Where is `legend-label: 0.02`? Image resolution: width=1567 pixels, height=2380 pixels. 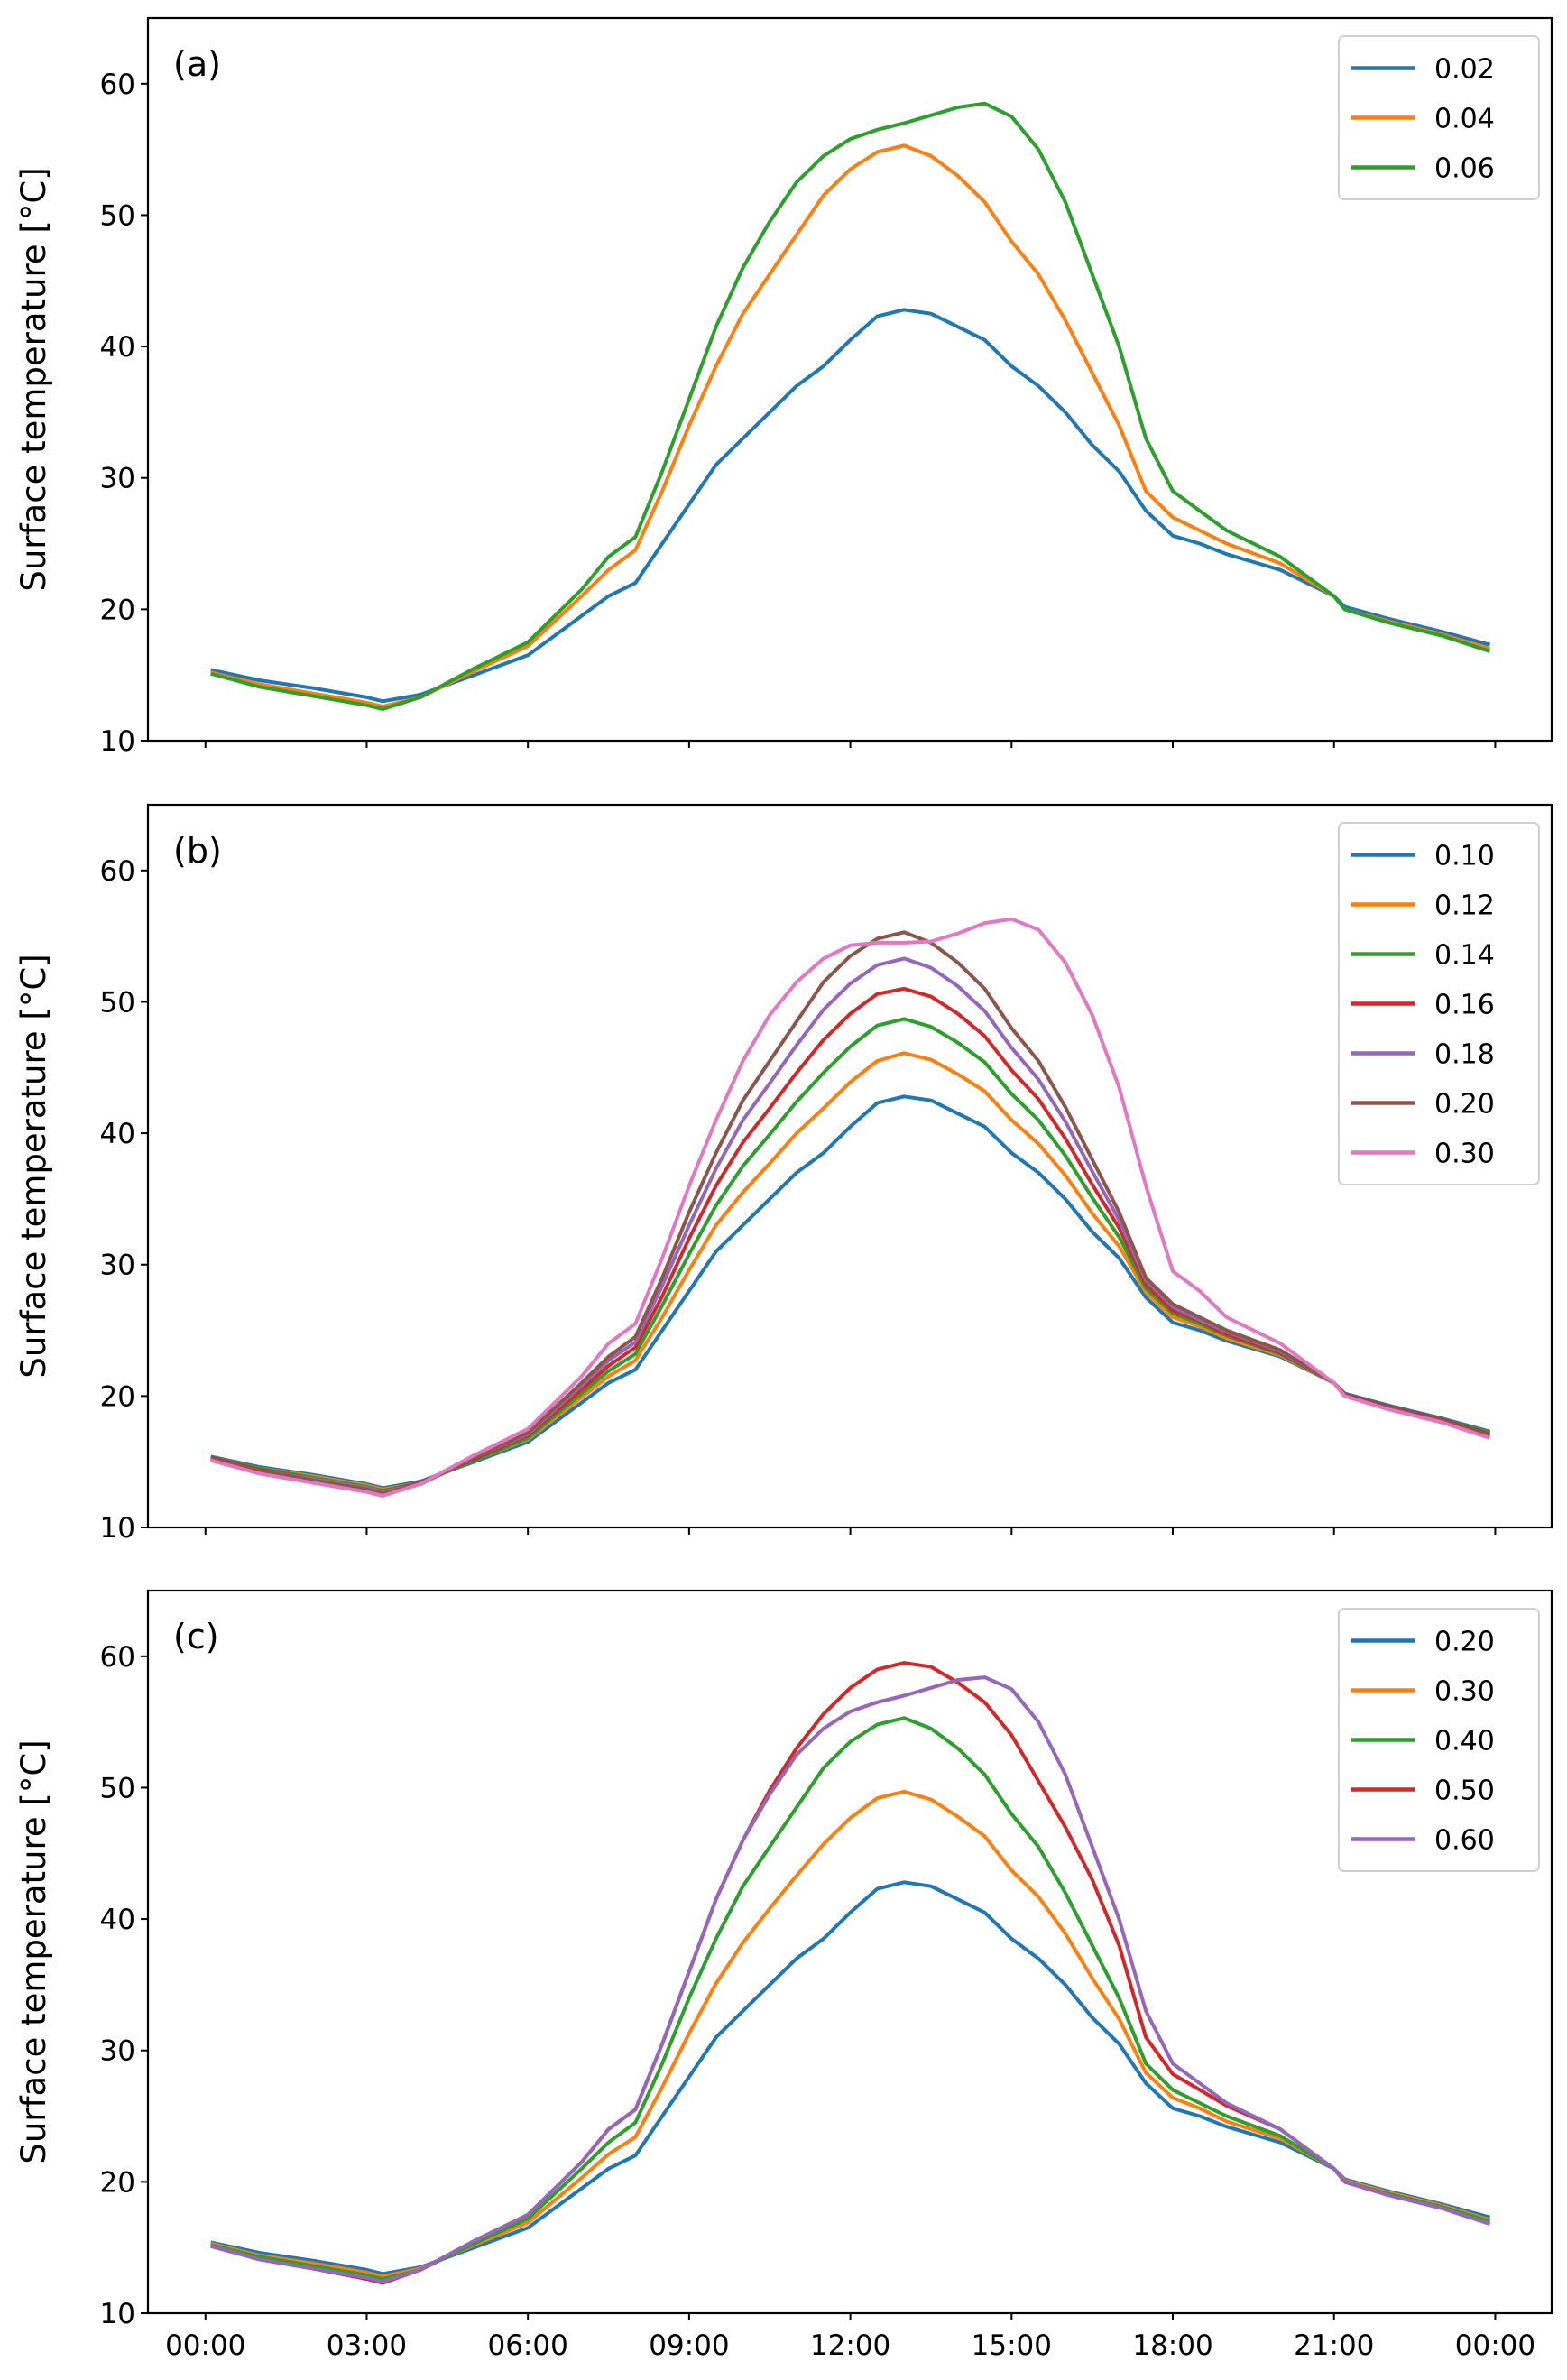
legend-label: 0.02 is located at coordinates (1464, 70).